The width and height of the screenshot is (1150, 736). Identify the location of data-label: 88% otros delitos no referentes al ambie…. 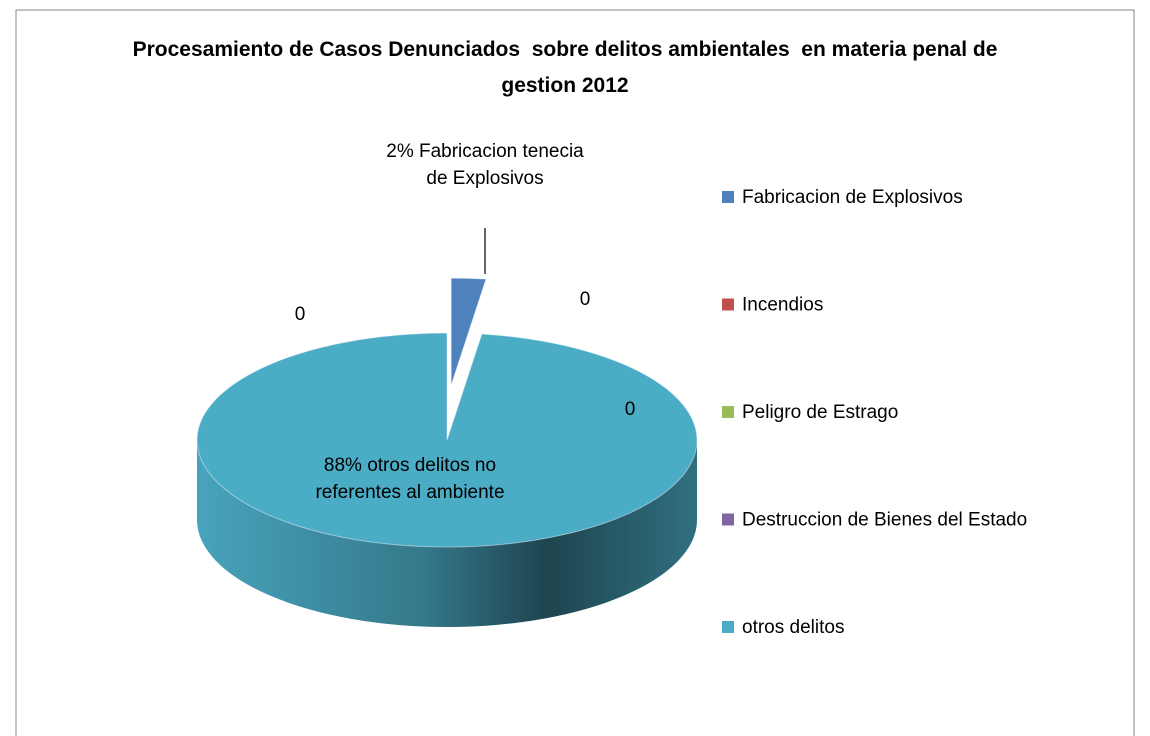
(410, 479).